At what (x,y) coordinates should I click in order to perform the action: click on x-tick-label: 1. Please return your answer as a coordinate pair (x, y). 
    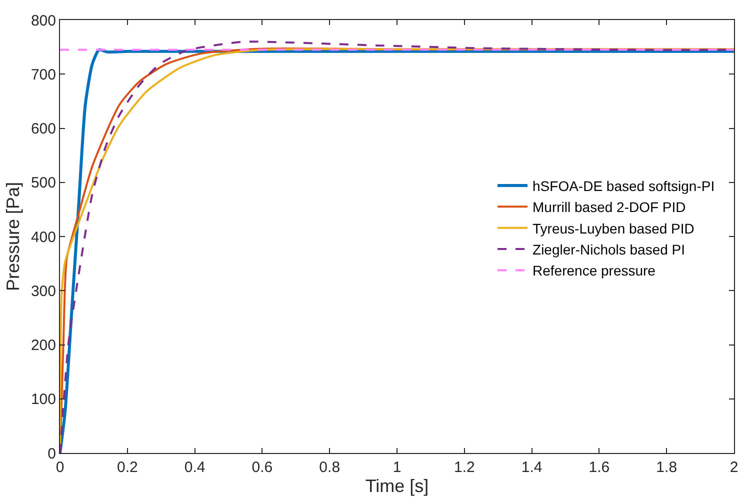
    Looking at the image, I should click on (397, 467).